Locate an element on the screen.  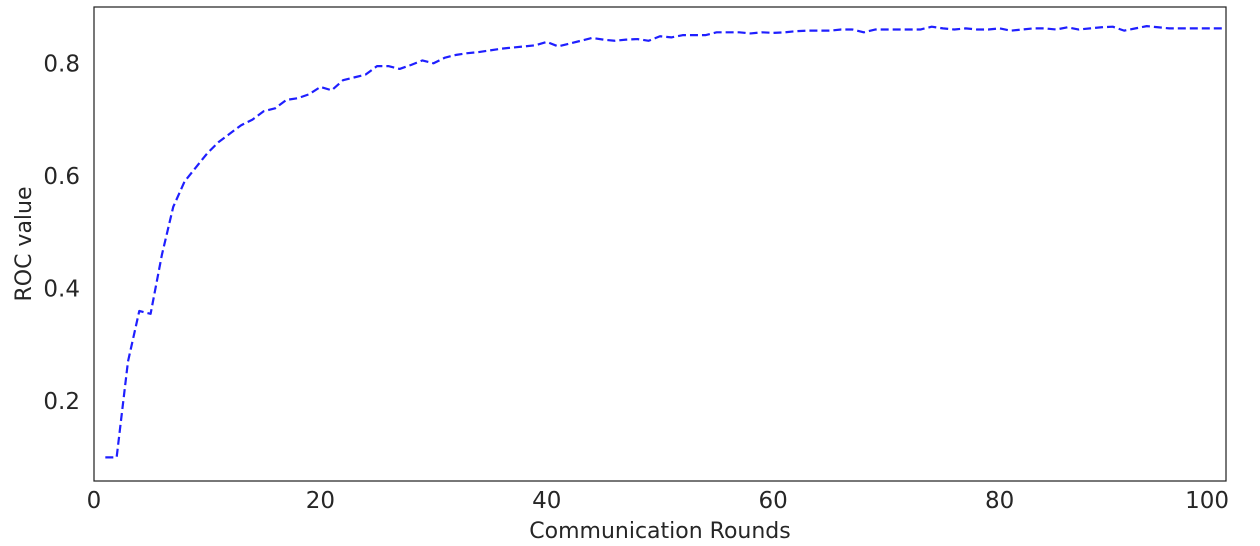
x-tick-label: 100 is located at coordinates (1207, 501).